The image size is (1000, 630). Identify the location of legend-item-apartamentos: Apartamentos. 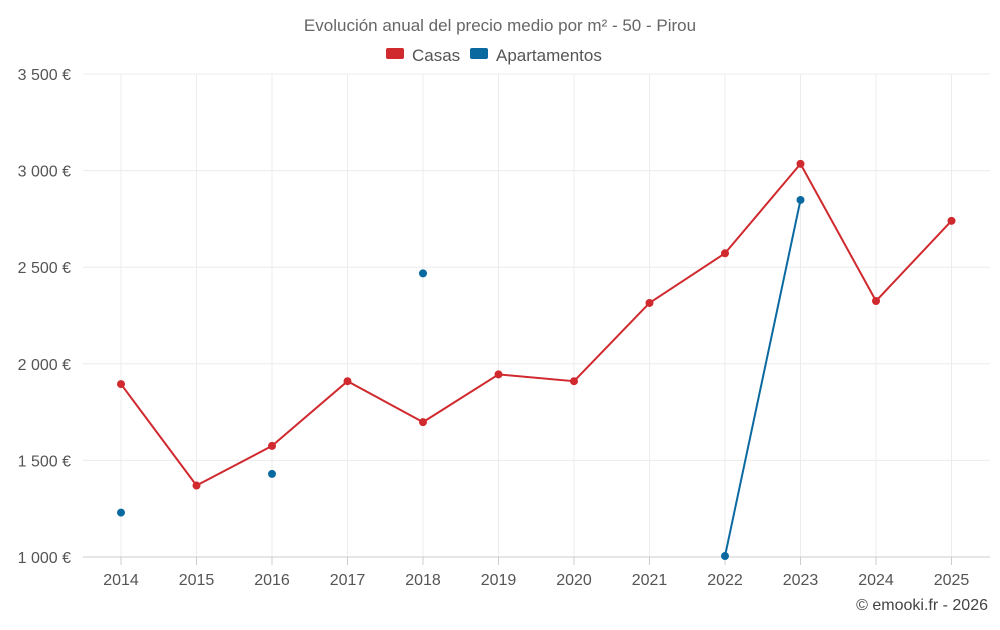
(536, 55).